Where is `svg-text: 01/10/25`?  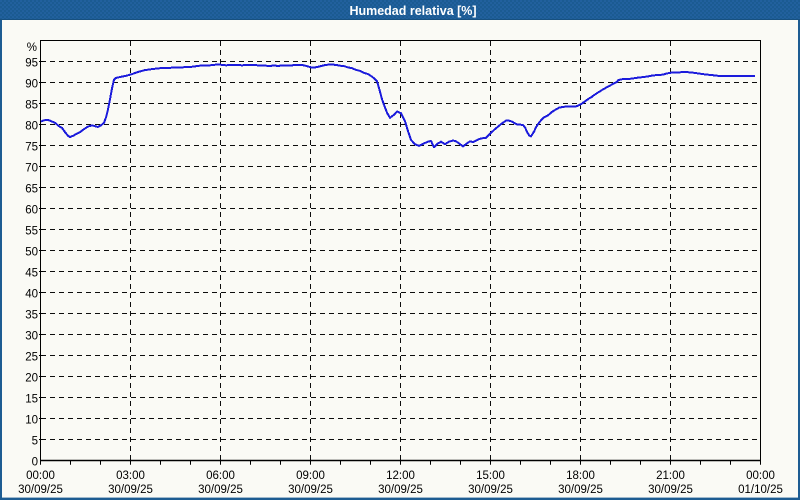
svg-text: 01/10/25 is located at coordinates (760, 490).